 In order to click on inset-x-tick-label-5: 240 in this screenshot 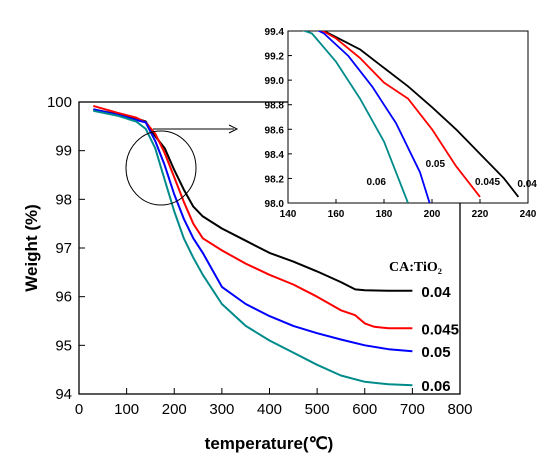, I will do `click(528, 214)`.